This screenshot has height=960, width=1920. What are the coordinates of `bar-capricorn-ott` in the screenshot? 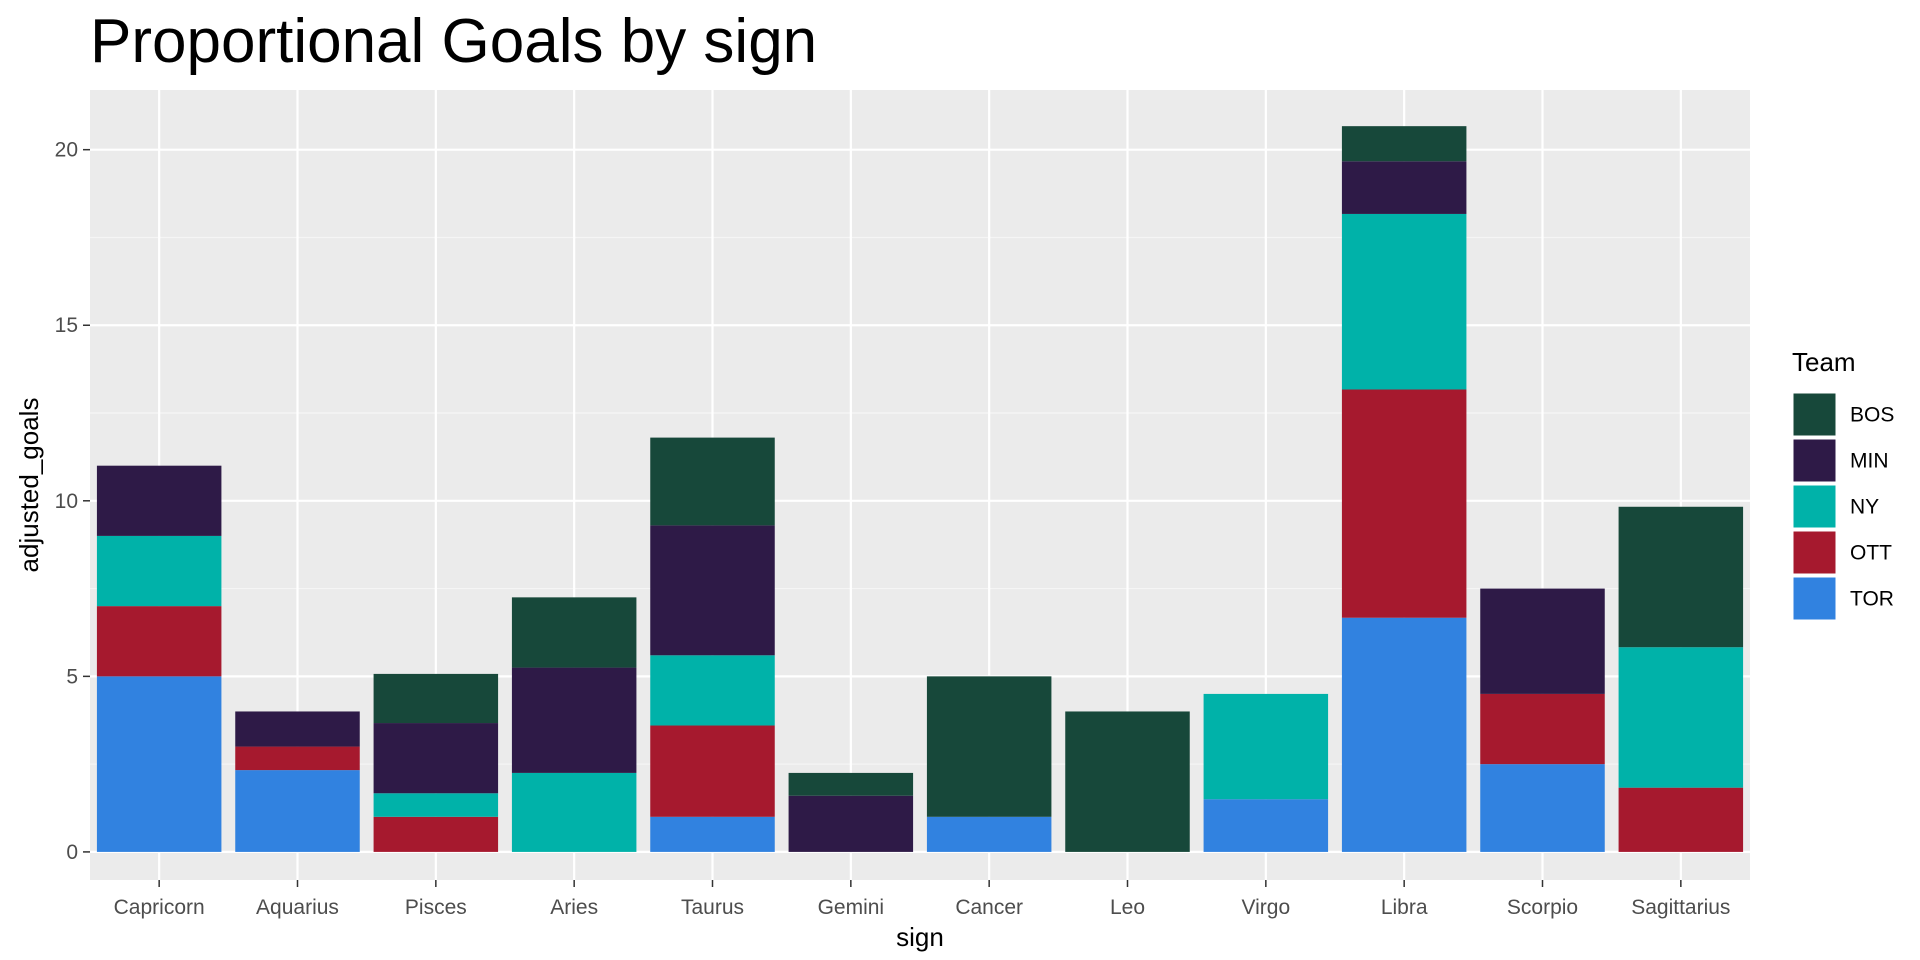 It's located at (159, 641).